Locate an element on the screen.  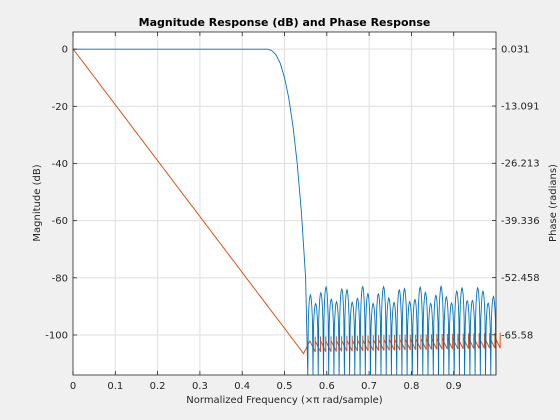
y-tick-label-left: -100 is located at coordinates (56, 335).